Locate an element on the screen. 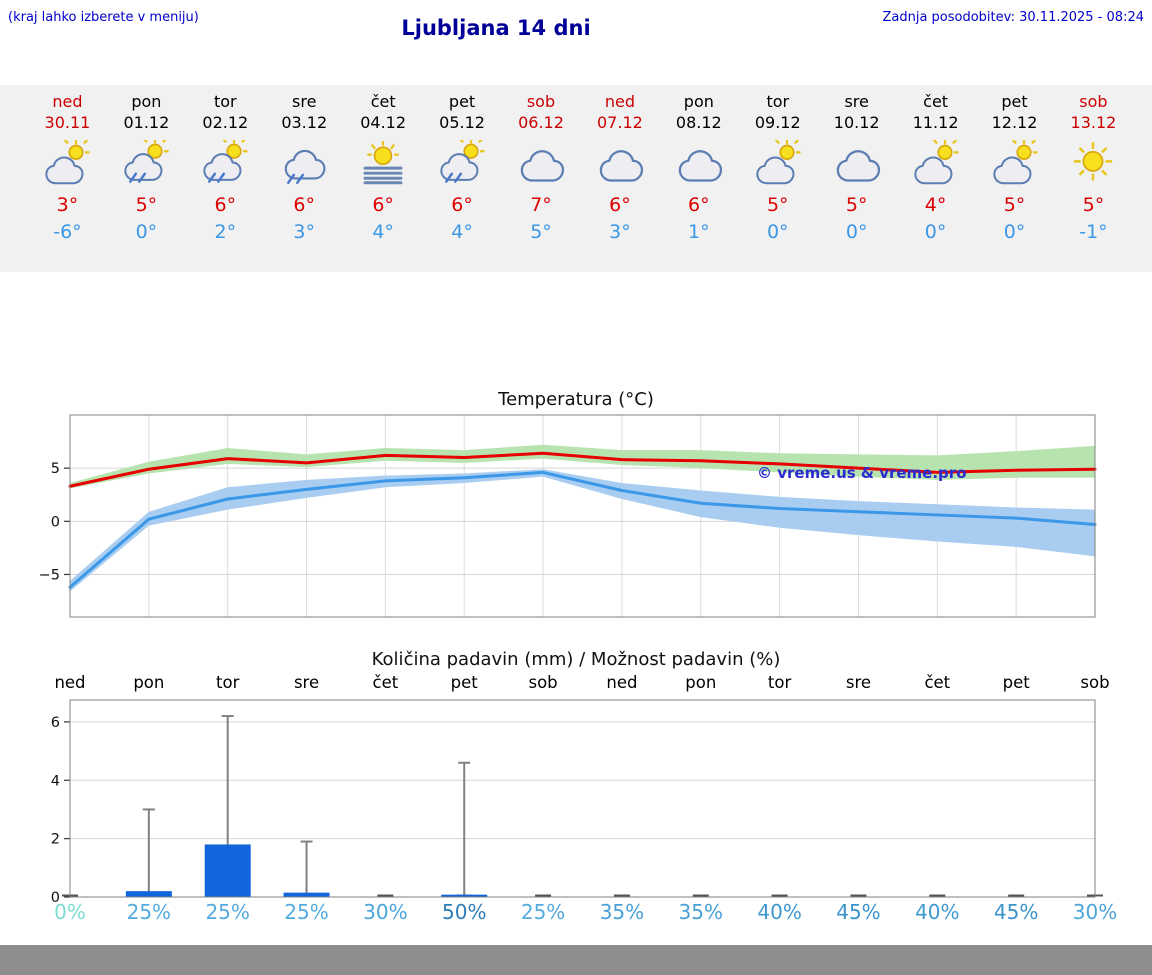 The width and height of the screenshot is (1152, 975). forecast-day-02.12: tor 02.12 6° 2° is located at coordinates (225, 178).